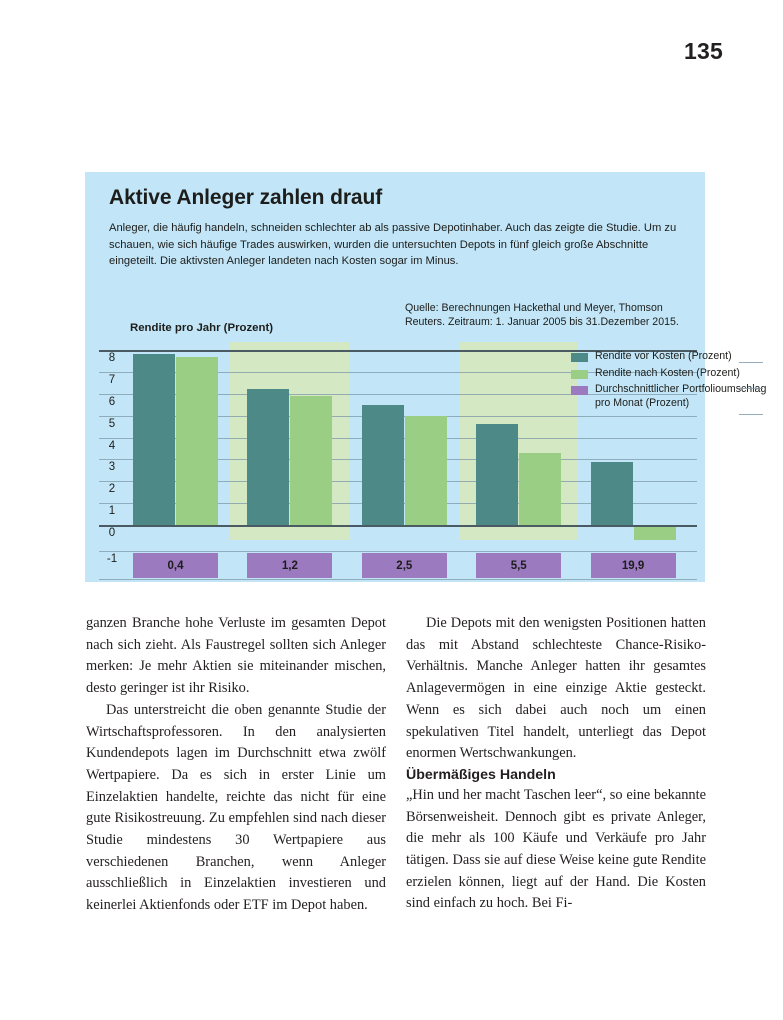 The height and width of the screenshot is (1020, 783). What do you see at coordinates (519, 565) in the screenshot?
I see `turnover-value-cell: 5,5` at bounding box center [519, 565].